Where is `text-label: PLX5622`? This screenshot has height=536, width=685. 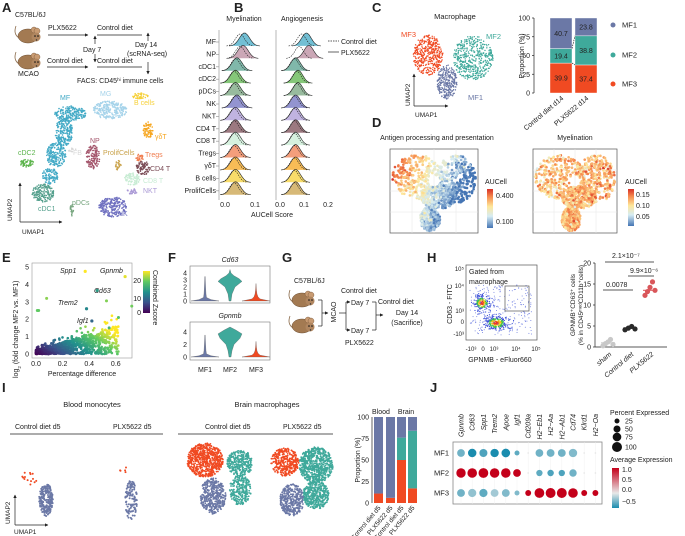
text-label: PLX5622 is located at coordinates (62, 28).